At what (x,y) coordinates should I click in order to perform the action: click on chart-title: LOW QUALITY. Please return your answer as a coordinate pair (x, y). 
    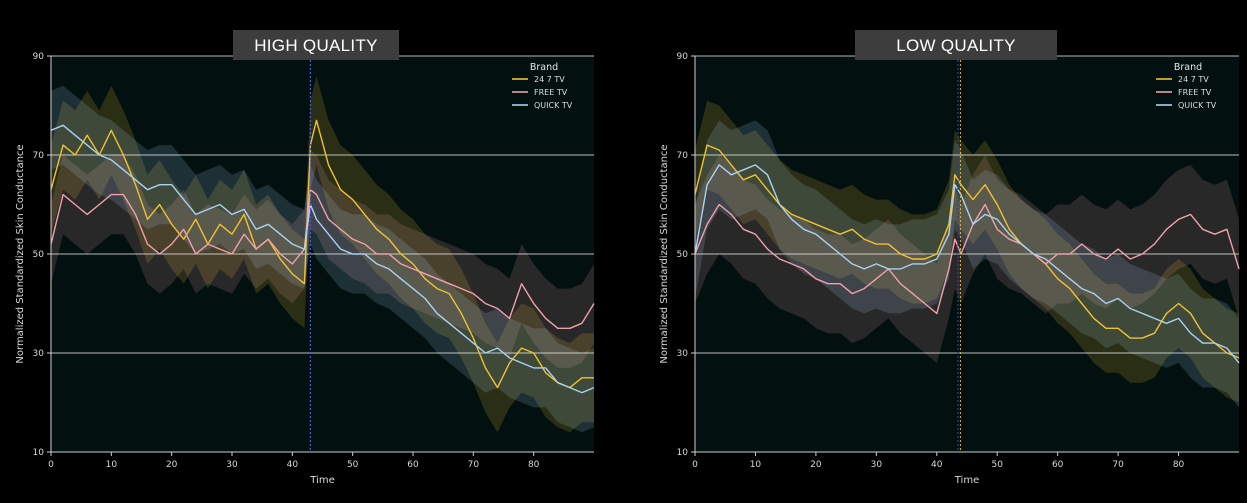
    Looking at the image, I should click on (956, 45).